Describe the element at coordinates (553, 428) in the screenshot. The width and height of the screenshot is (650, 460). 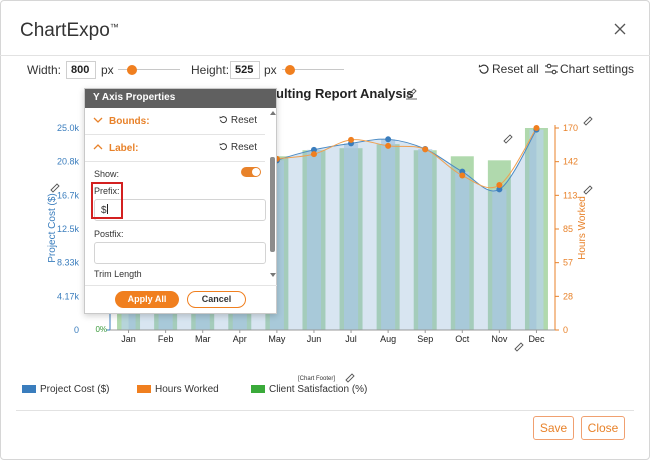
I see `save-button: Save` at that location.